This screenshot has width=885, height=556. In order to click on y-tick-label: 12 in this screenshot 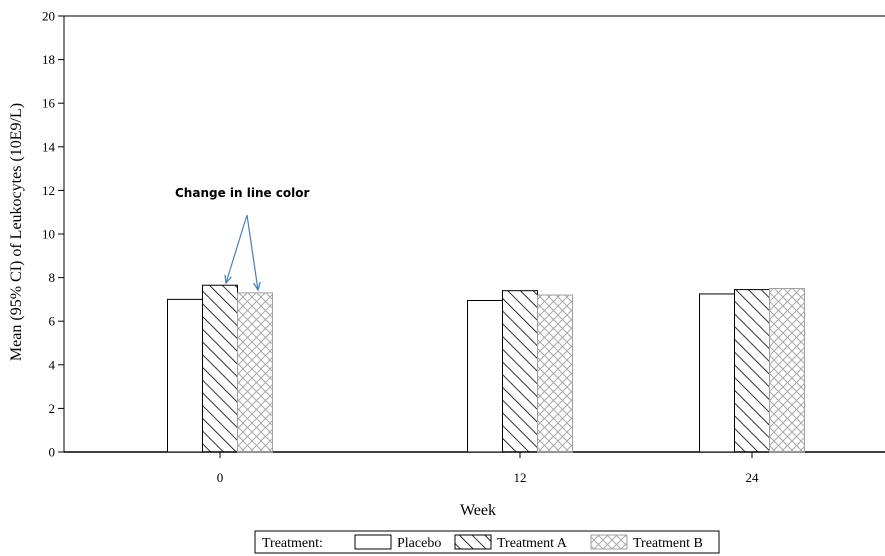, I will do `click(48, 190)`.